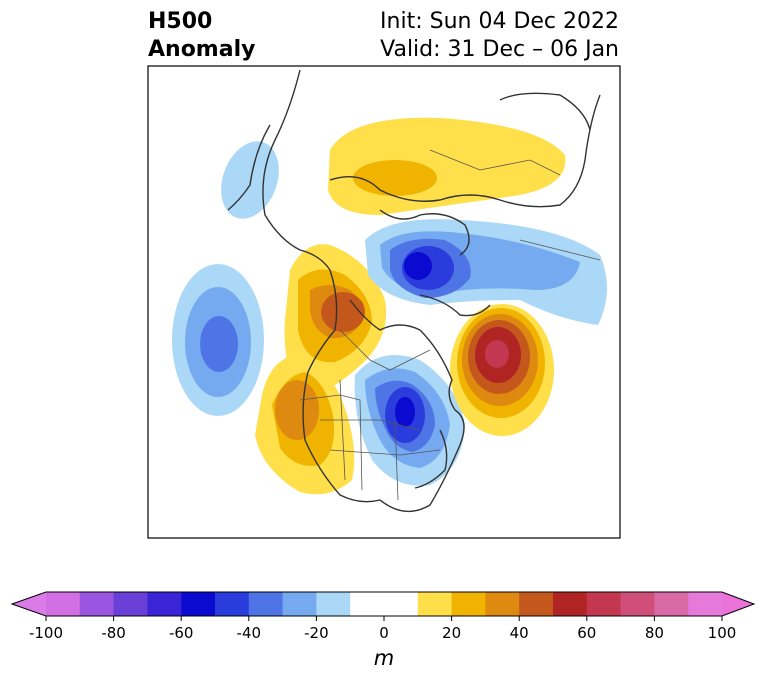 The height and width of the screenshot is (684, 768). I want to click on colorbar-under-arrow, so click(29, 604).